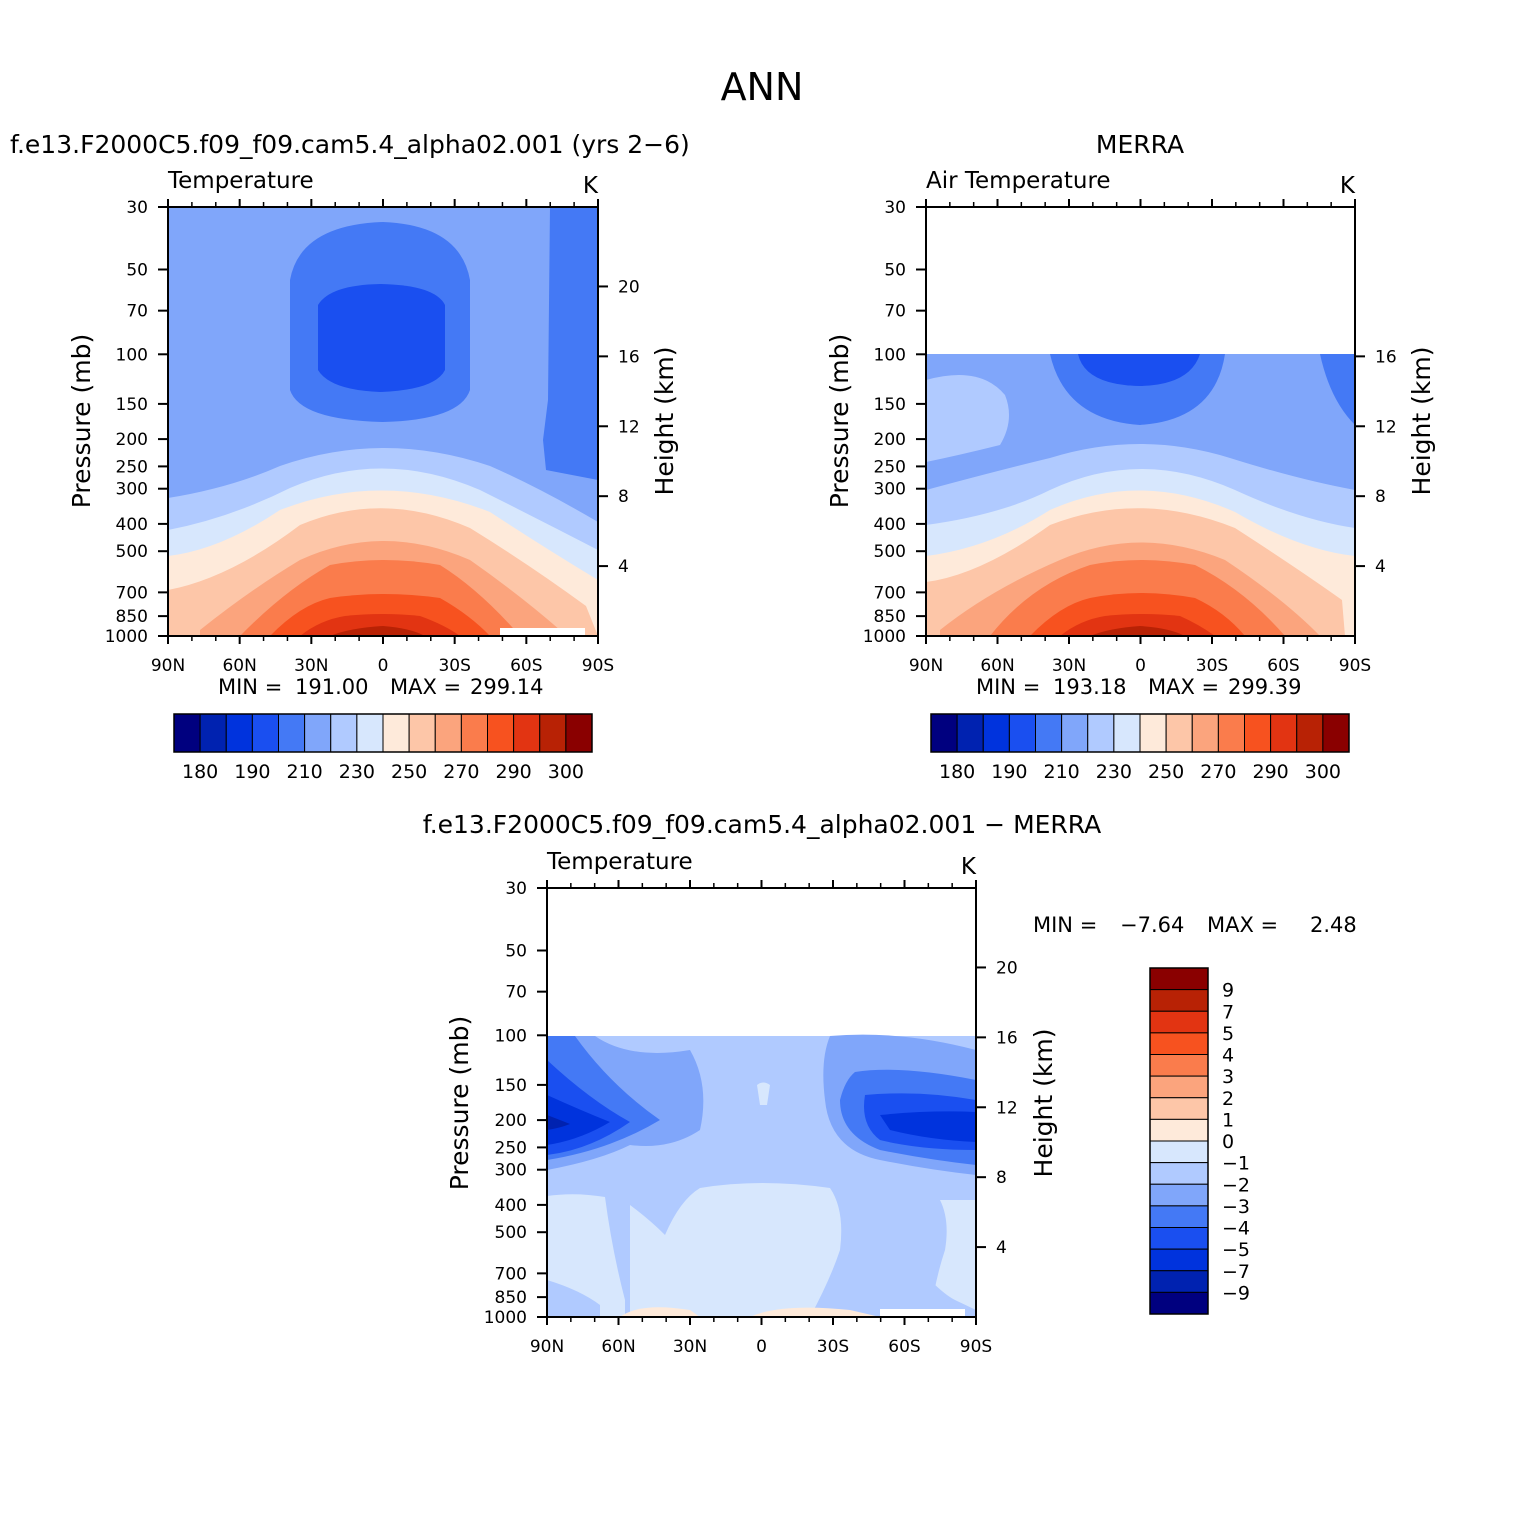 The width and height of the screenshot is (1524, 1524). What do you see at coordinates (137, 208) in the screenshot?
I see `model-ytick-label: 30` at bounding box center [137, 208].